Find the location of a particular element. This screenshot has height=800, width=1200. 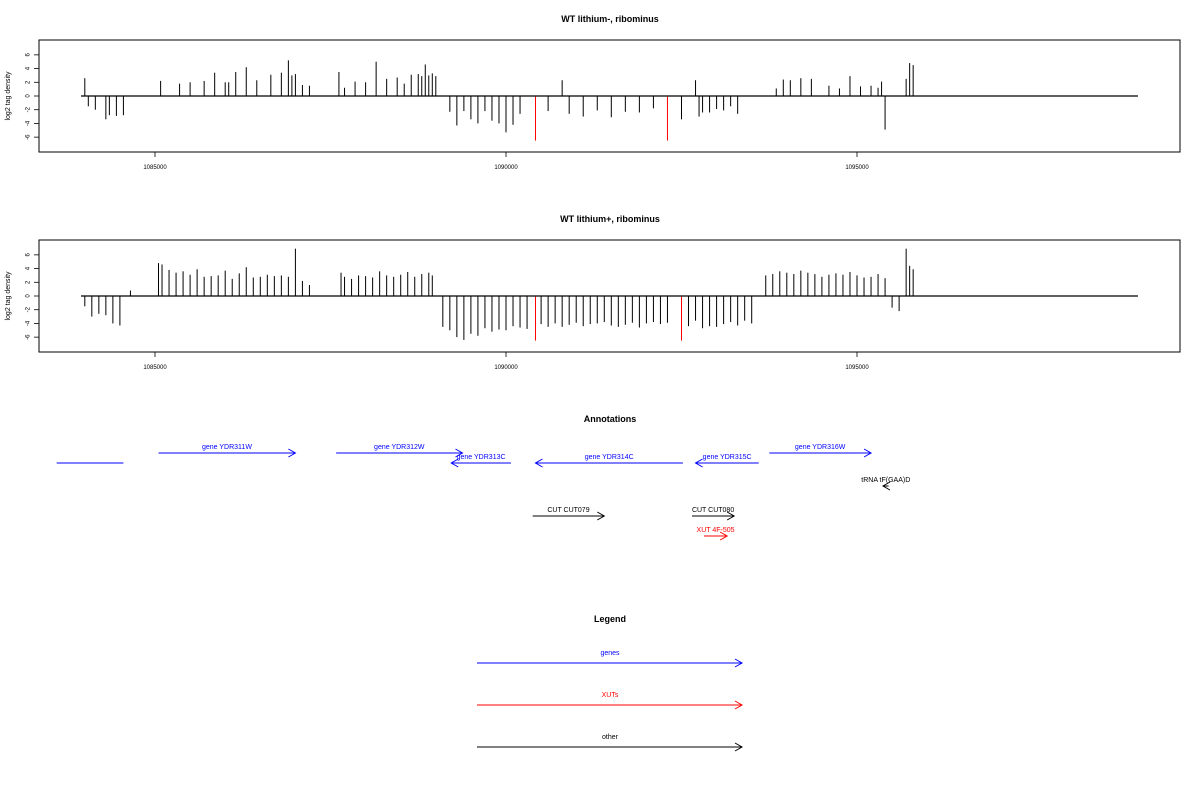

feature-label: gene YDR312W is located at coordinates (399, 447).